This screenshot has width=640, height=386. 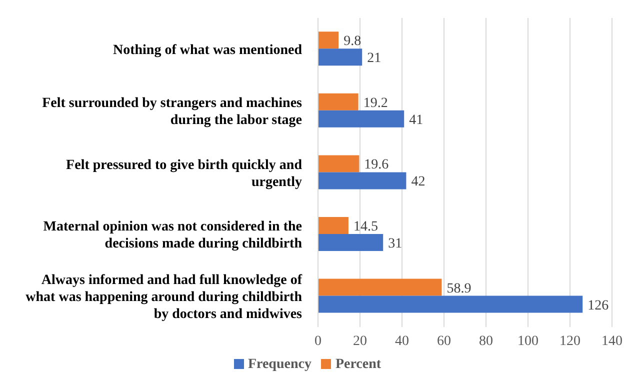 What do you see at coordinates (395, 244) in the screenshot?
I see `data-label: 31` at bounding box center [395, 244].